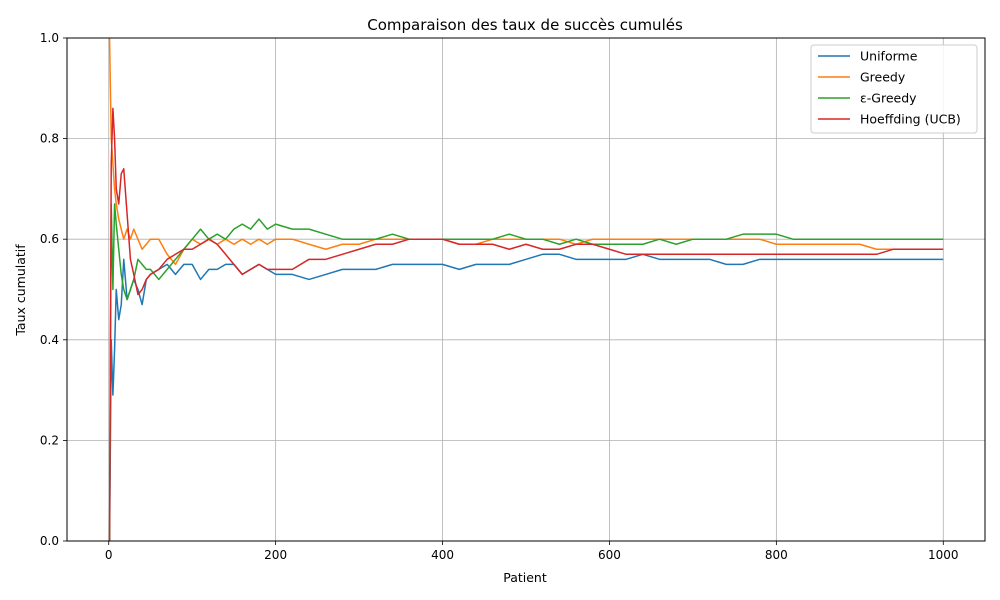 The width and height of the screenshot is (1000, 600). I want to click on x-tick-label: 1000, so click(943, 555).